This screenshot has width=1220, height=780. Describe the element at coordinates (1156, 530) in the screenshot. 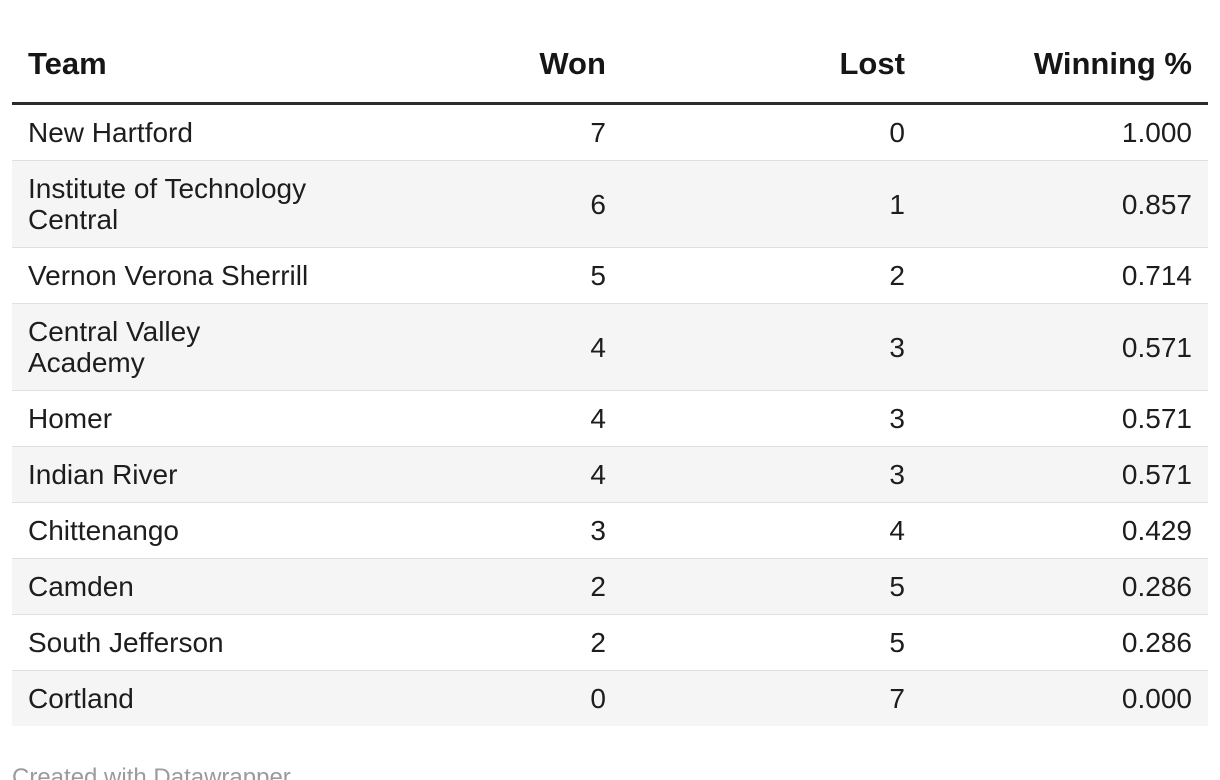

I see `winning-pct-cell: 0.429` at that location.